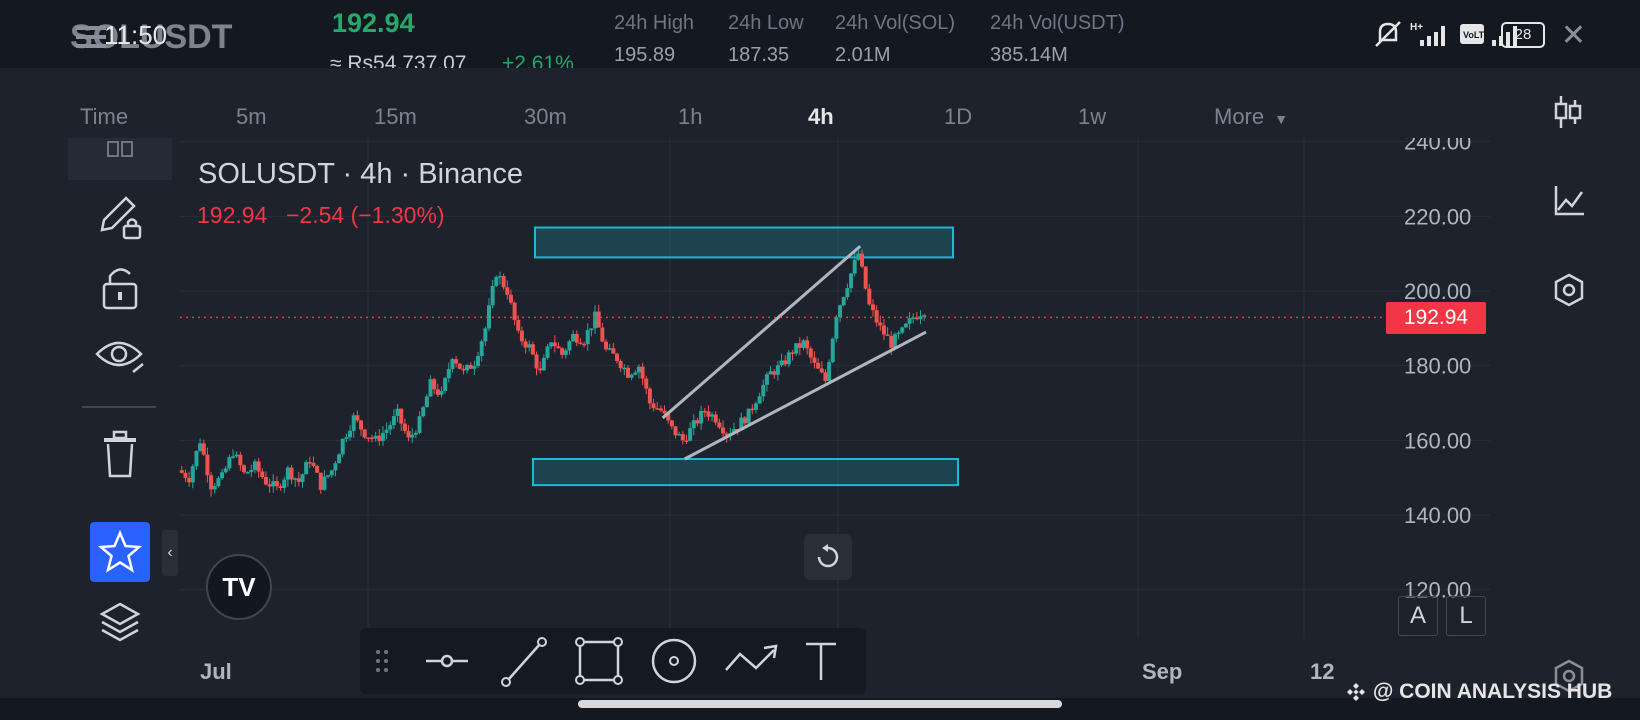  Describe the element at coordinates (1492, 691) in the screenshot. I see `watermark-text: @ COIN ANALYSIS HUB` at that location.